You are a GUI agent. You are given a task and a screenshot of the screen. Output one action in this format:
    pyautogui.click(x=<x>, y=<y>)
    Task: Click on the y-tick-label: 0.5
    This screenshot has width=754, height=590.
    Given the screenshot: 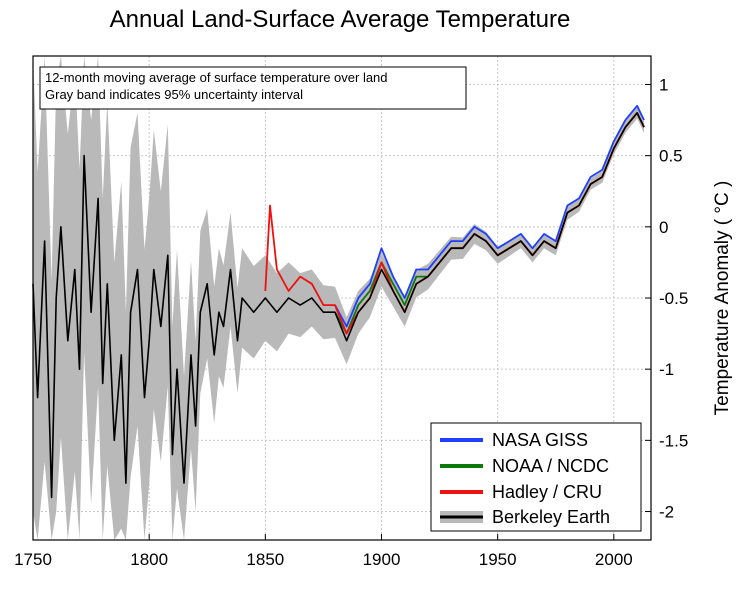 What is the action you would take?
    pyautogui.click(x=671, y=156)
    